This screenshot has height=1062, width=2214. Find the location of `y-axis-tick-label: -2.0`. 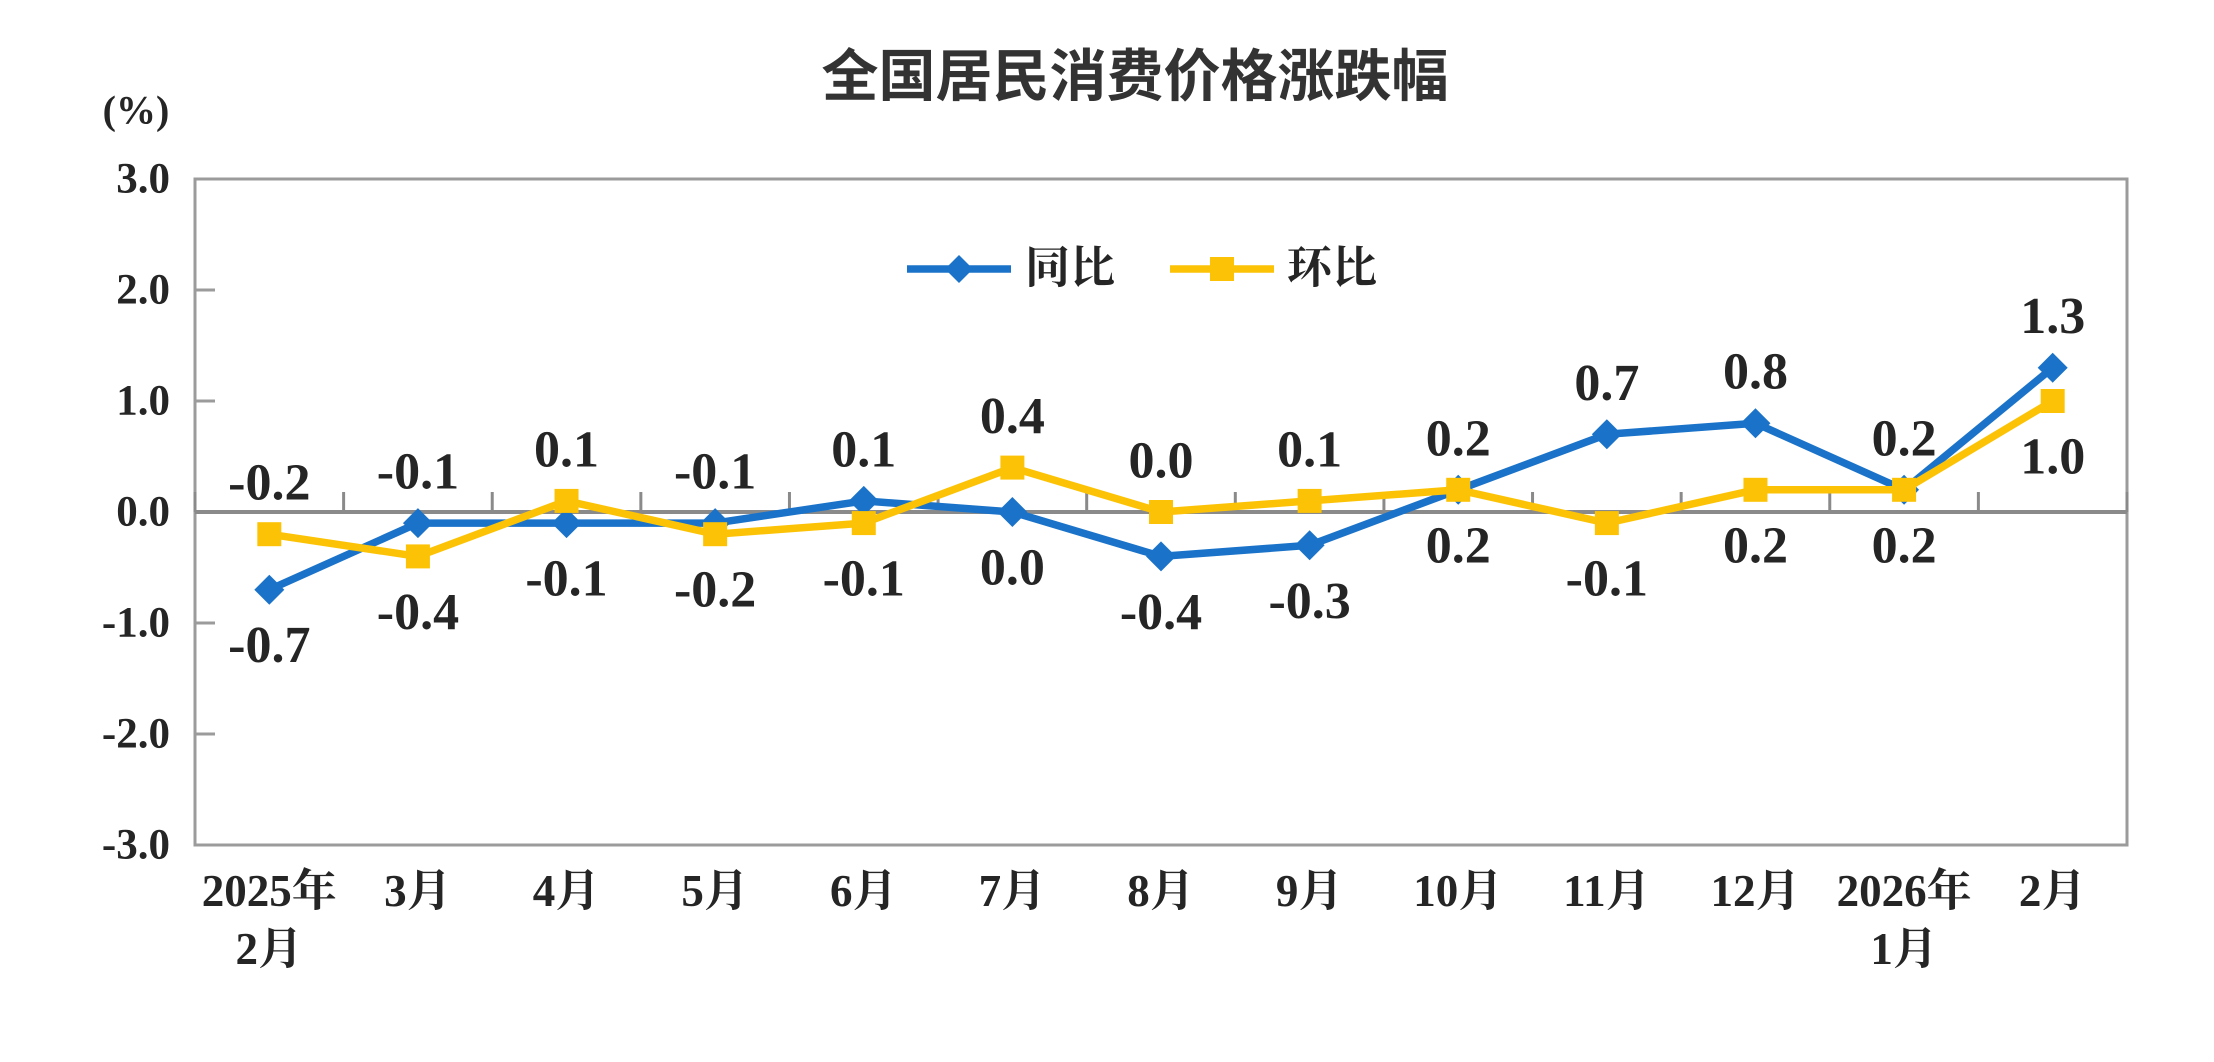

y-axis-tick-label: -2.0 is located at coordinates (136, 734).